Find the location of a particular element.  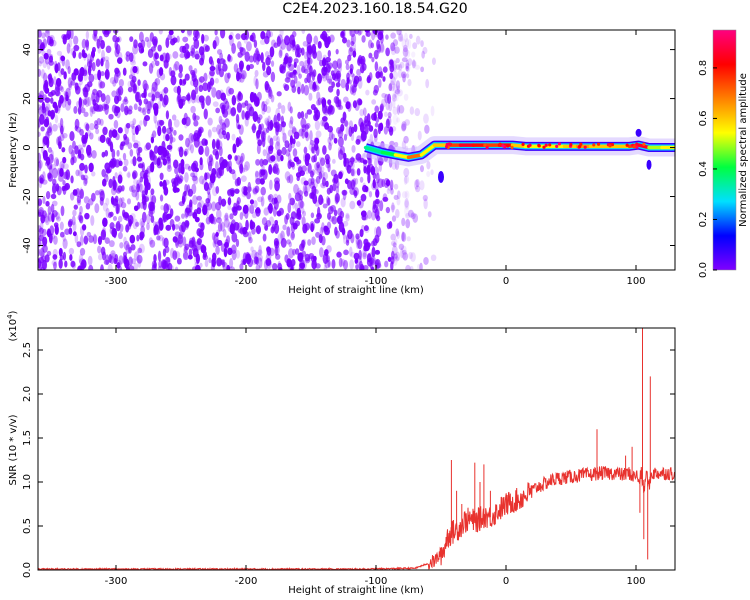

track-peak is located at coordinates (449, 144).